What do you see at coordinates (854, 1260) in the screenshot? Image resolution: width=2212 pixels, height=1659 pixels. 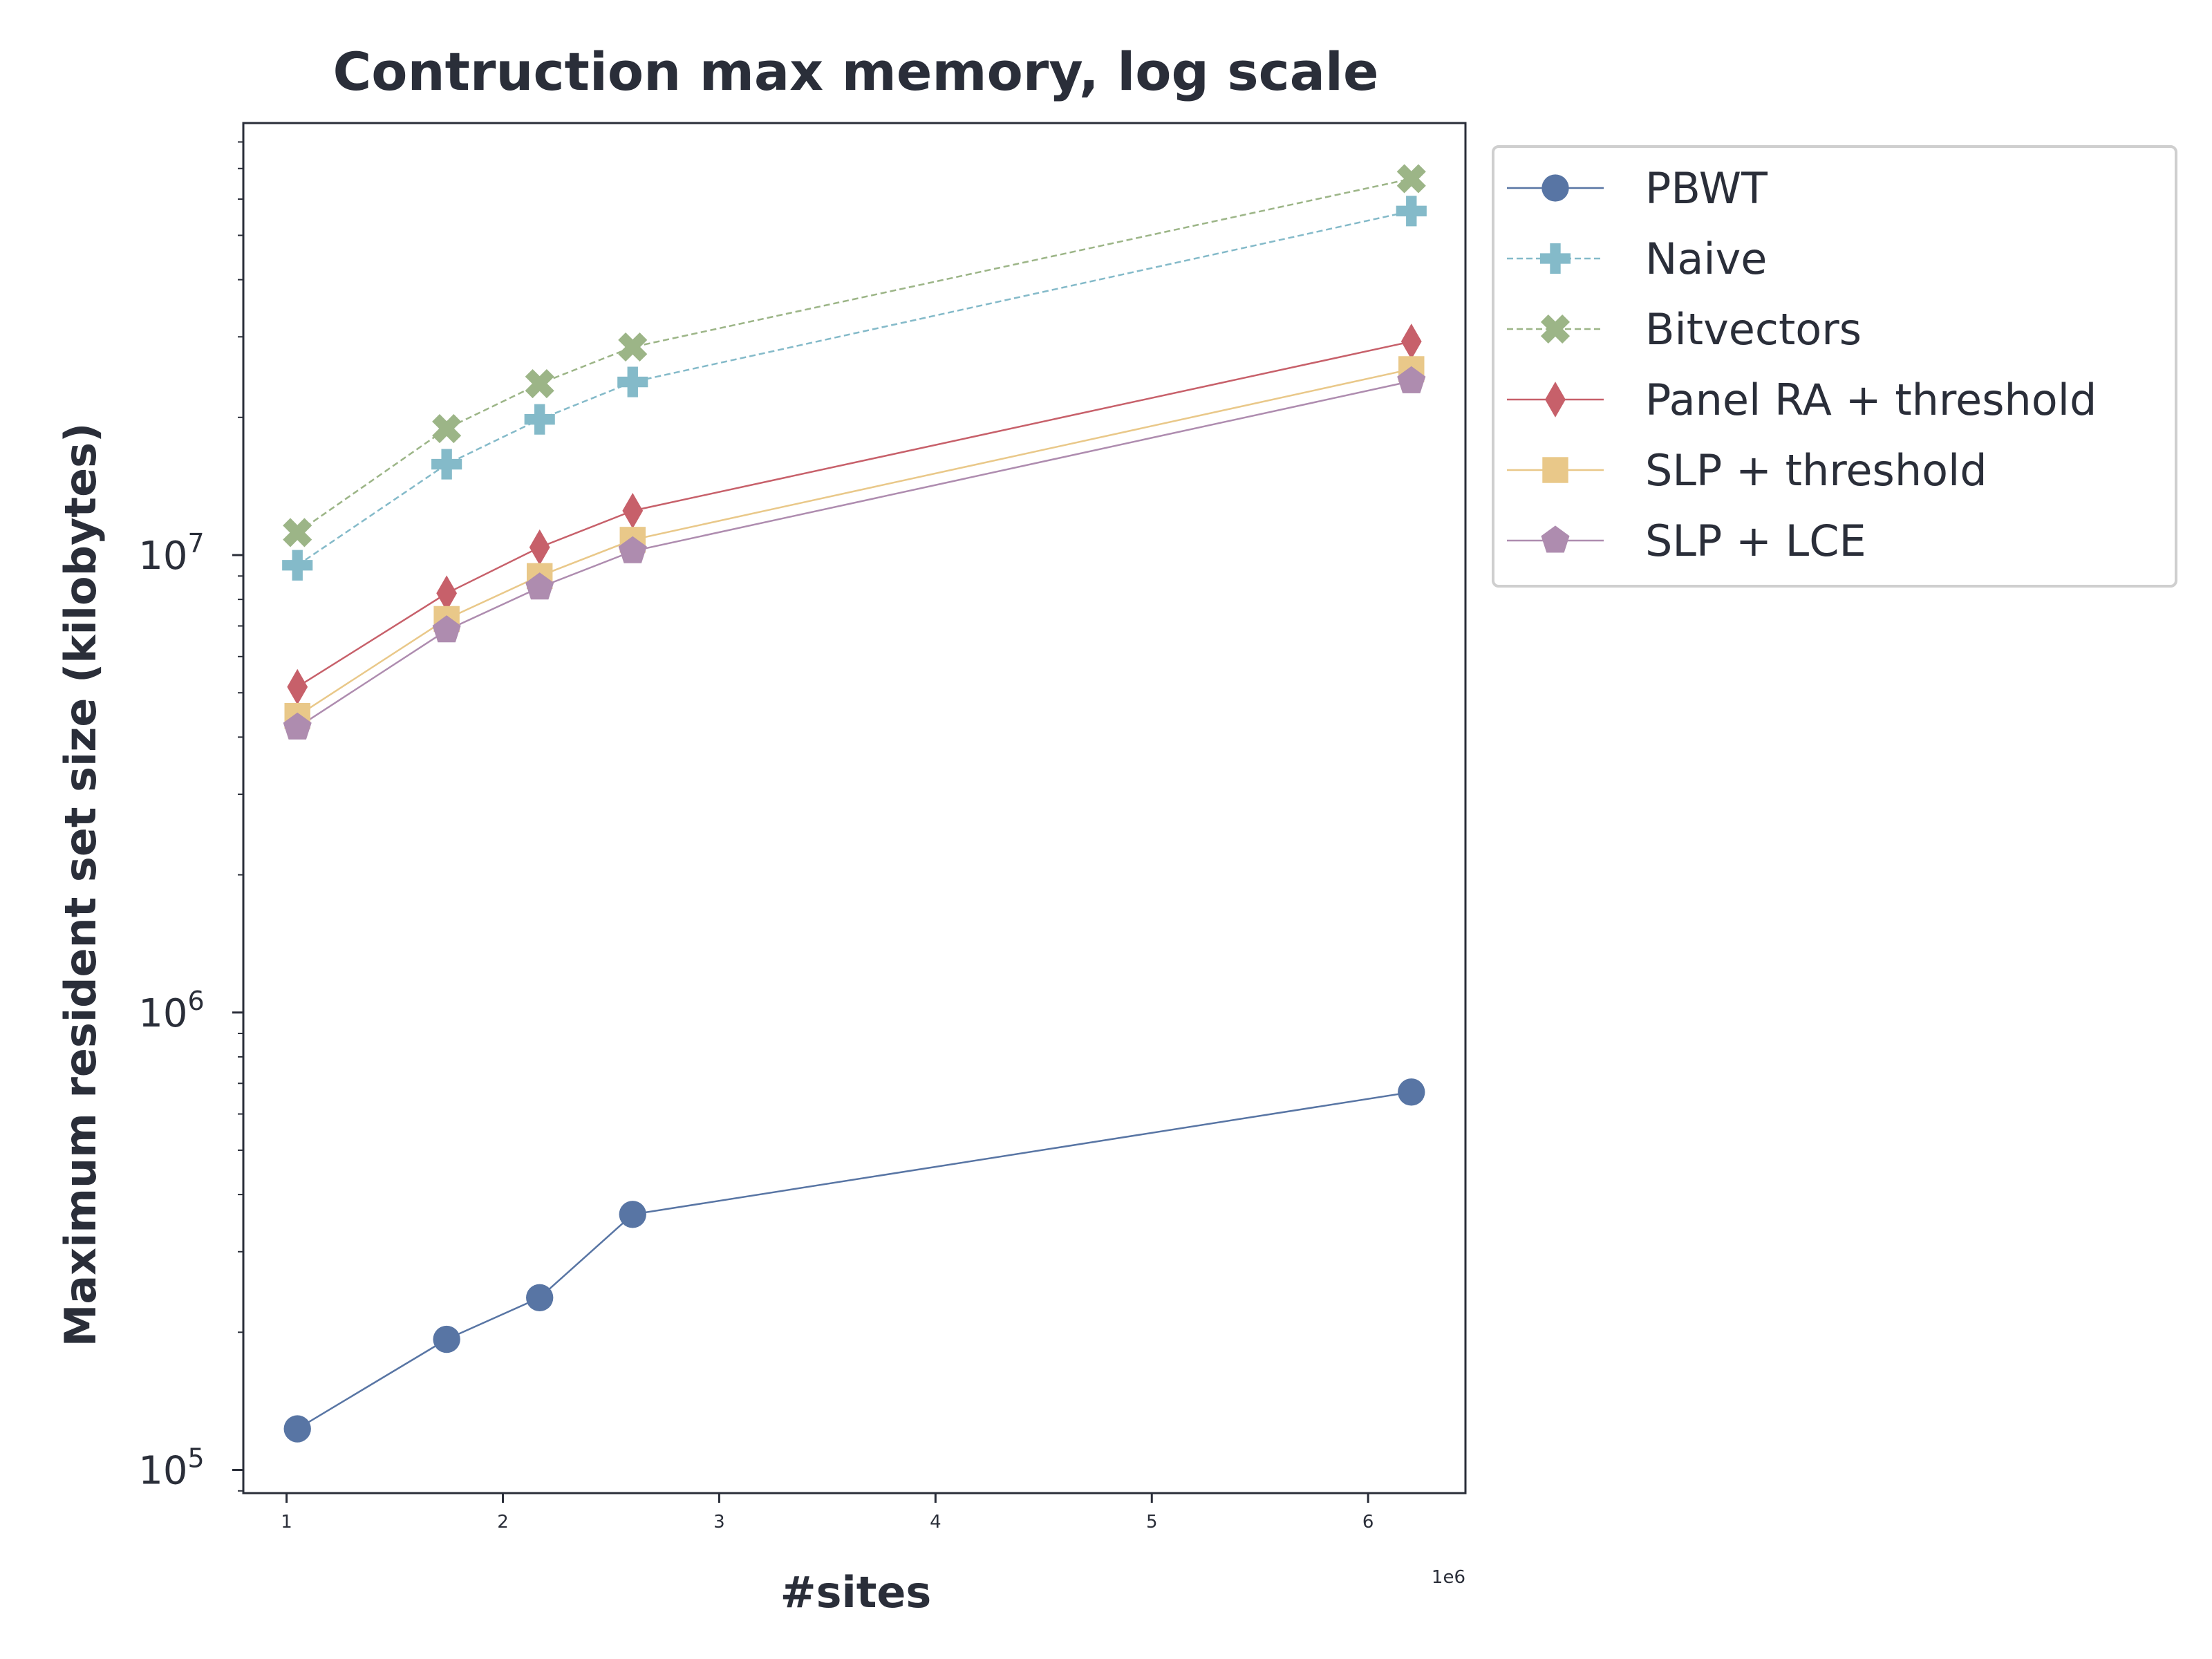 I see `series-line-pbwt` at bounding box center [854, 1260].